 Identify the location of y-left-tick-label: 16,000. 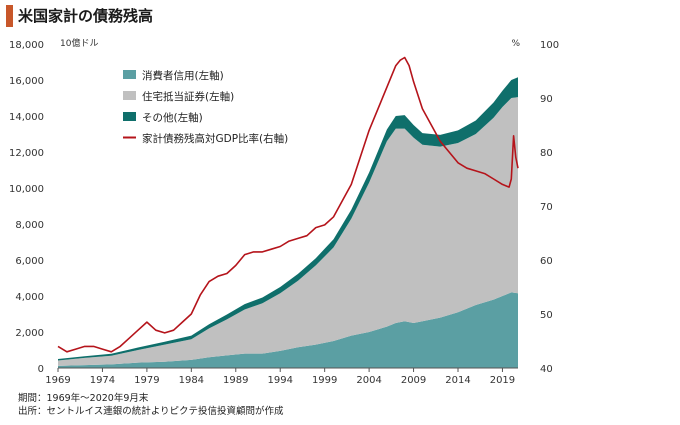
(26, 81).